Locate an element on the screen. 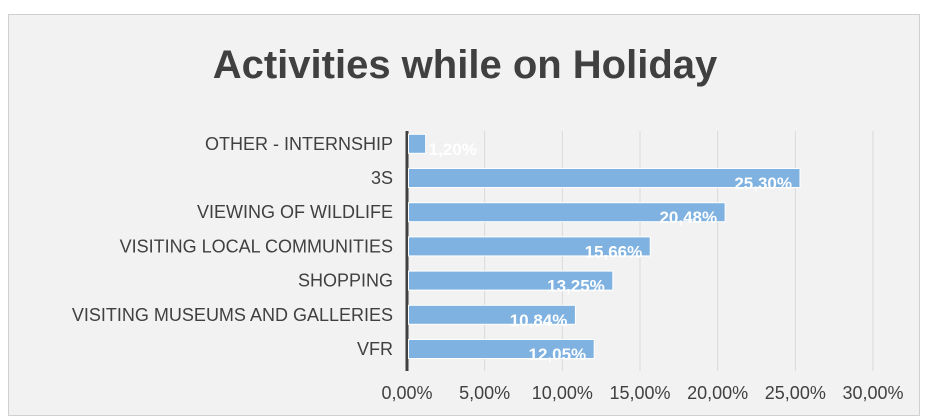 This screenshot has height=419, width=928. category-label: SHOPPING is located at coordinates (345, 281).